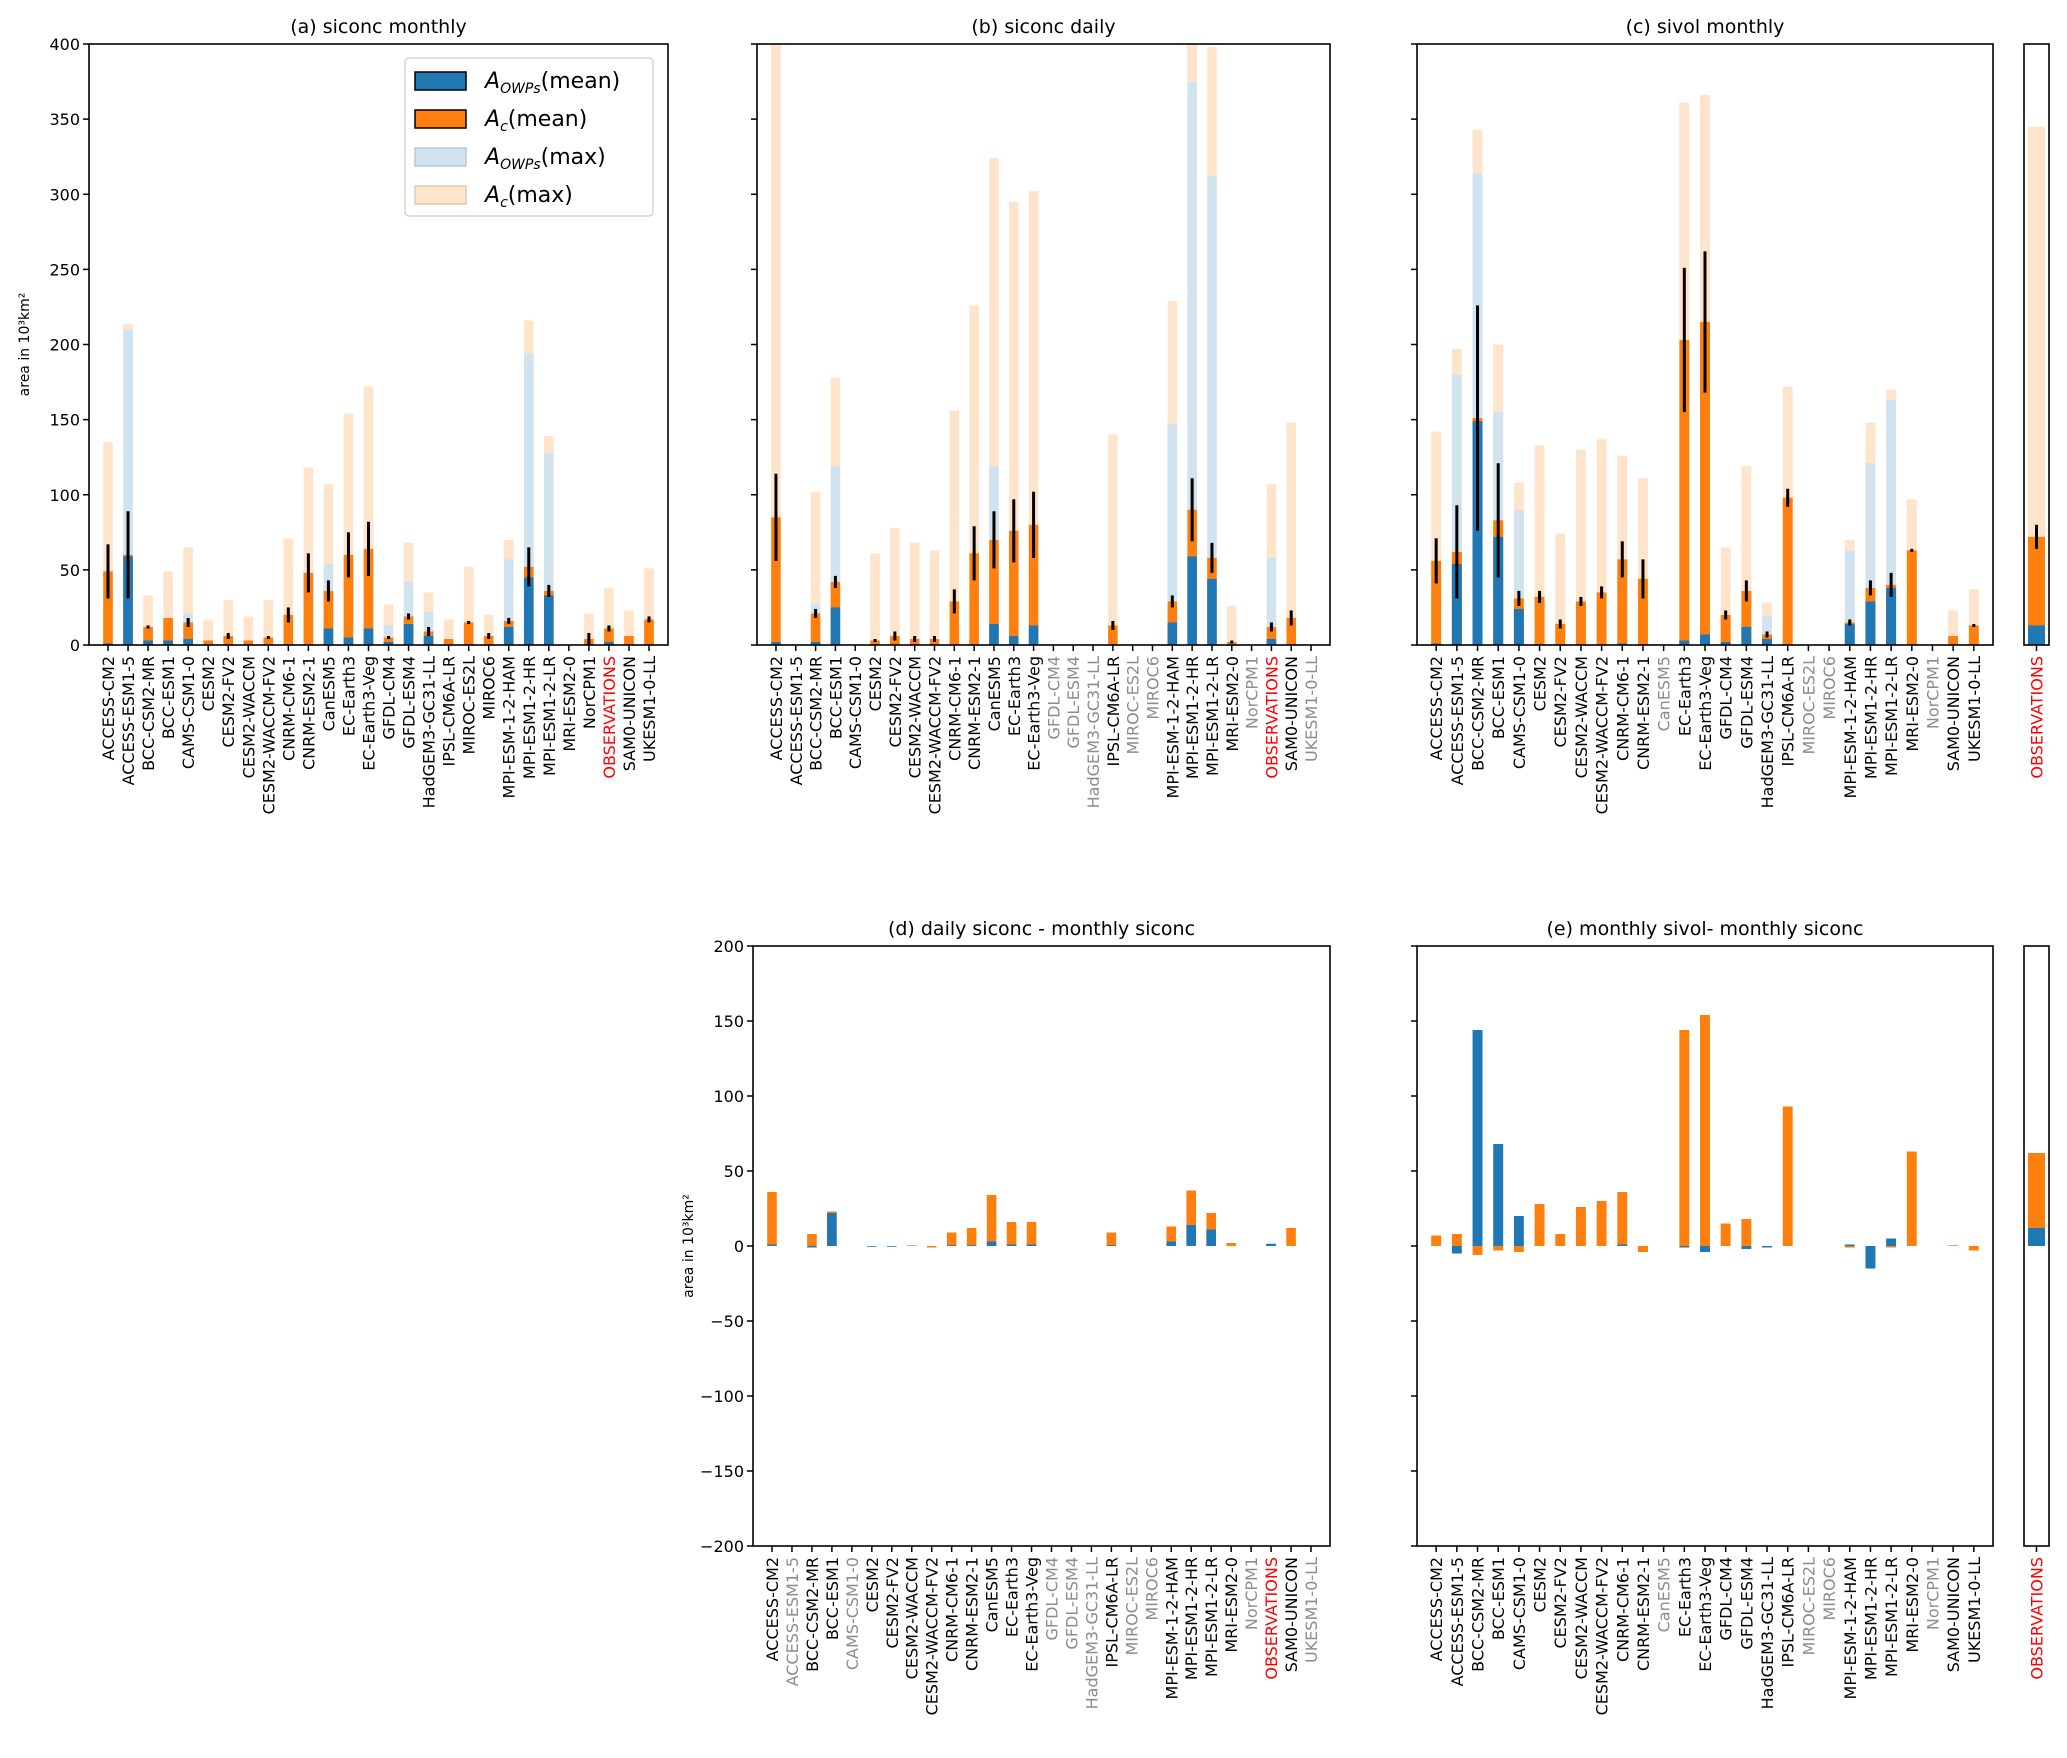  I want to click on legend-label-c_max: Ac(max), so click(528, 197).